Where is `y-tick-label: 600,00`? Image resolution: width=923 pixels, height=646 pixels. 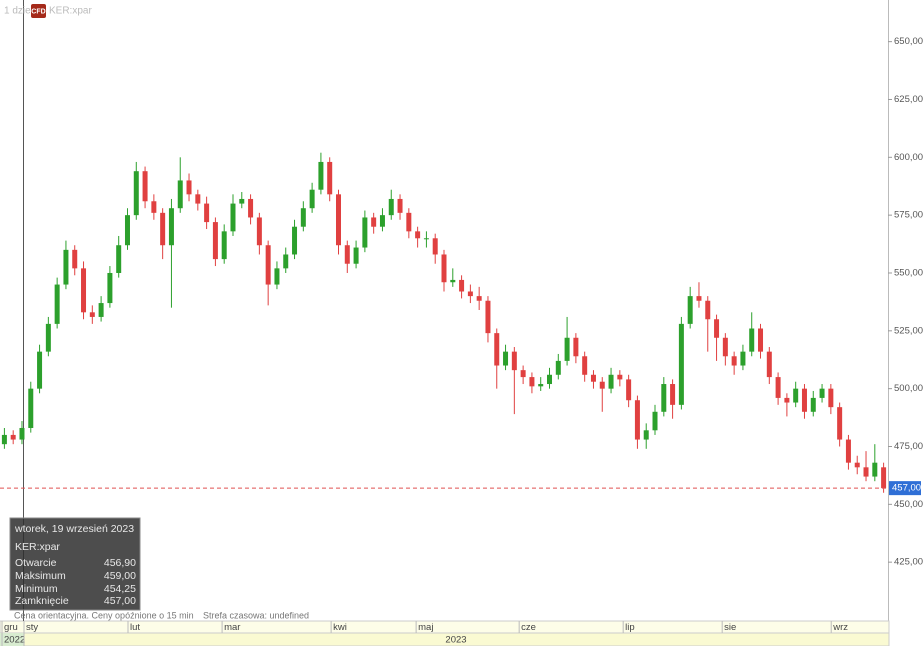 y-tick-label: 600,00 is located at coordinates (908, 157).